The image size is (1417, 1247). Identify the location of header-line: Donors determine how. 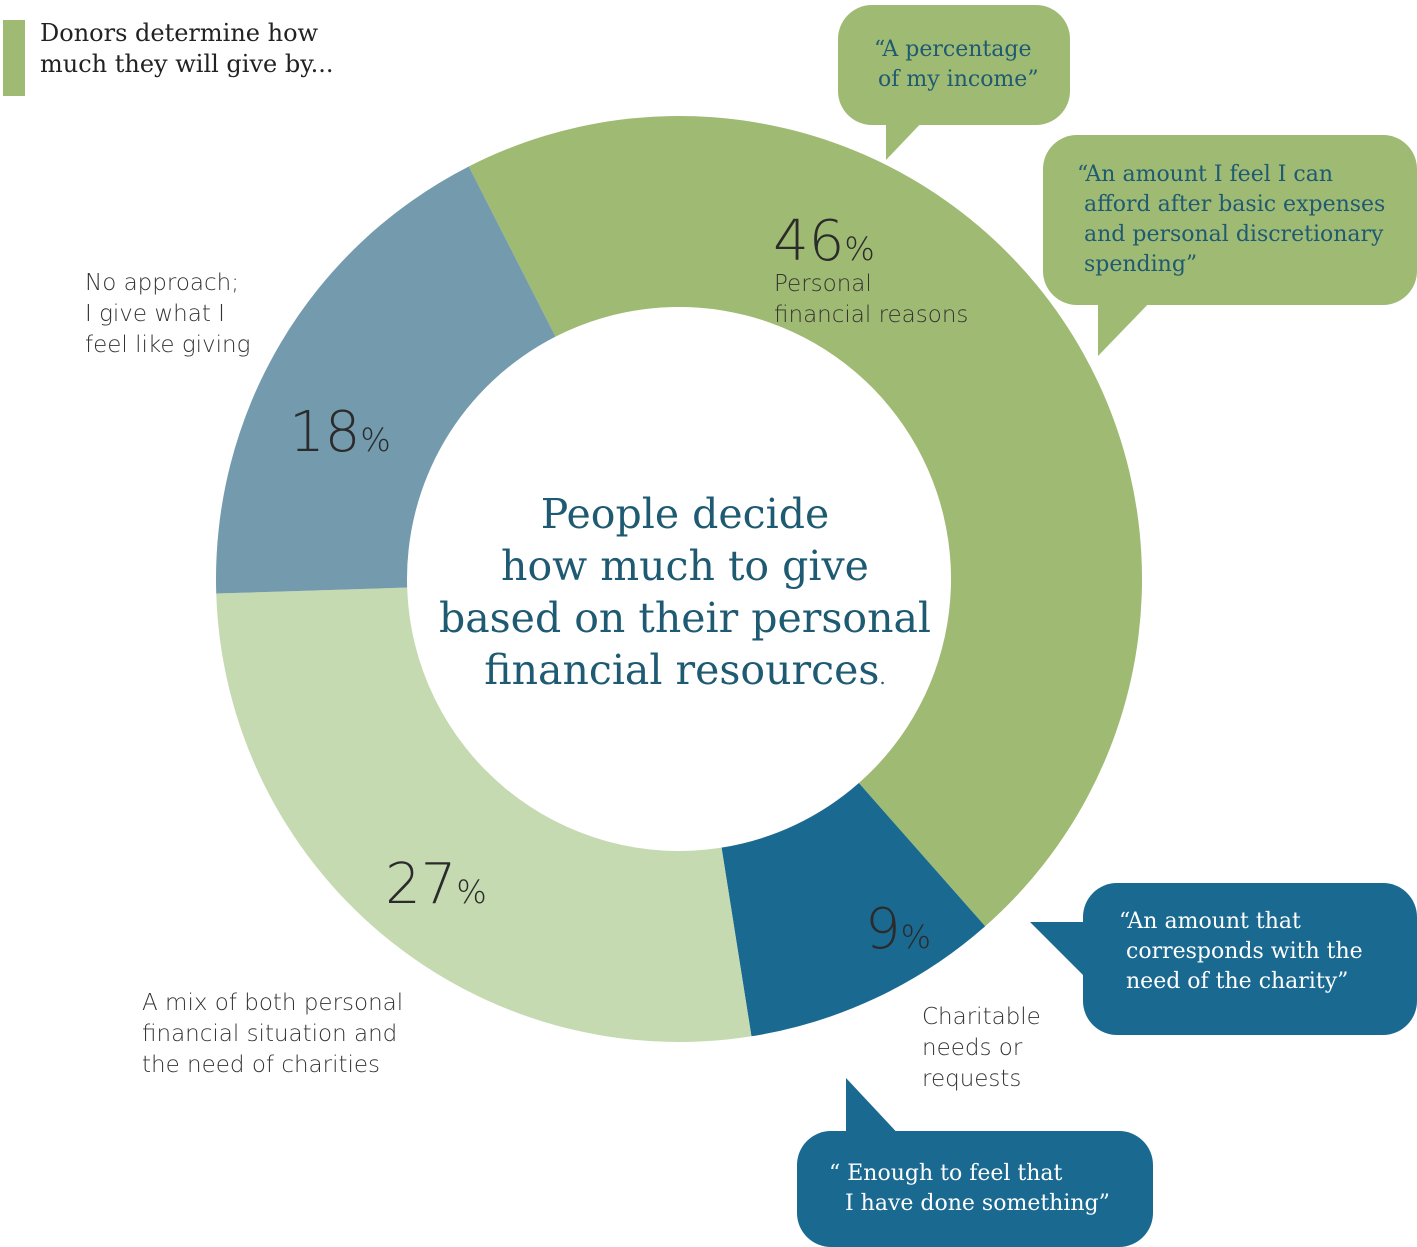
(179, 33).